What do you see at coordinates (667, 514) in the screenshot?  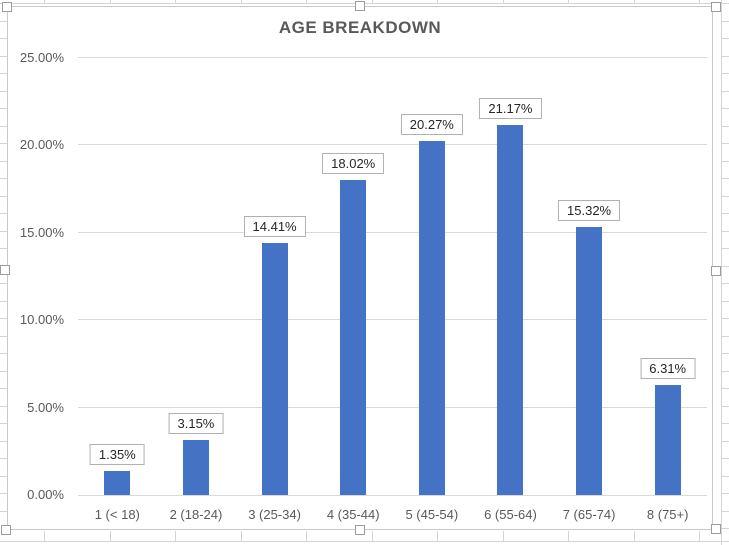 I see `category-label: 8 (75+)` at bounding box center [667, 514].